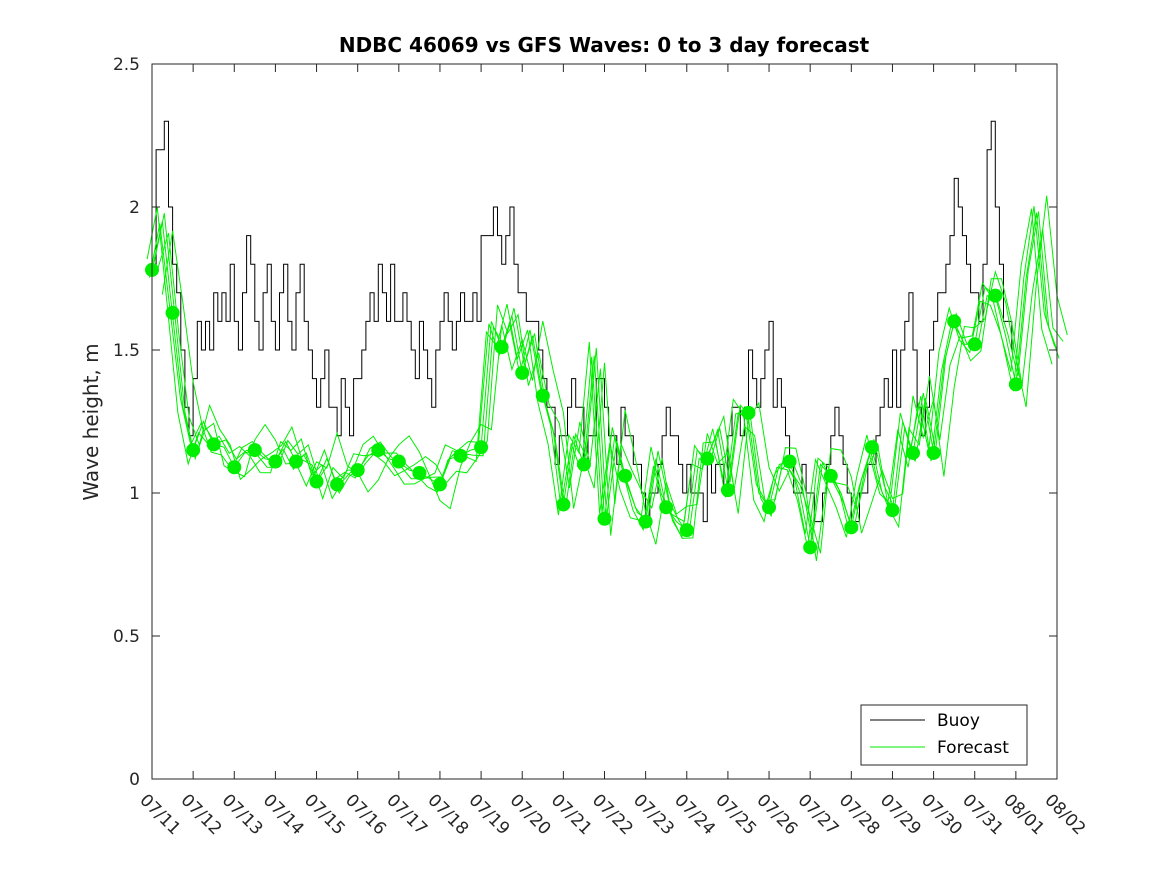  Describe the element at coordinates (973, 748) in the screenshot. I see `legend-forecast-label: Forecast` at that location.